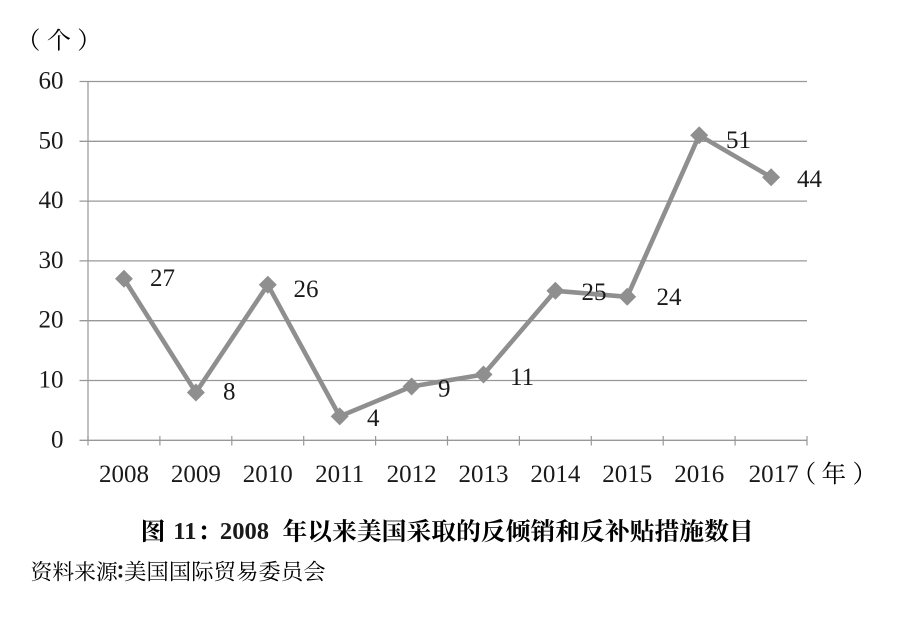  What do you see at coordinates (51, 140) in the screenshot?
I see `svg-text: 50` at bounding box center [51, 140].